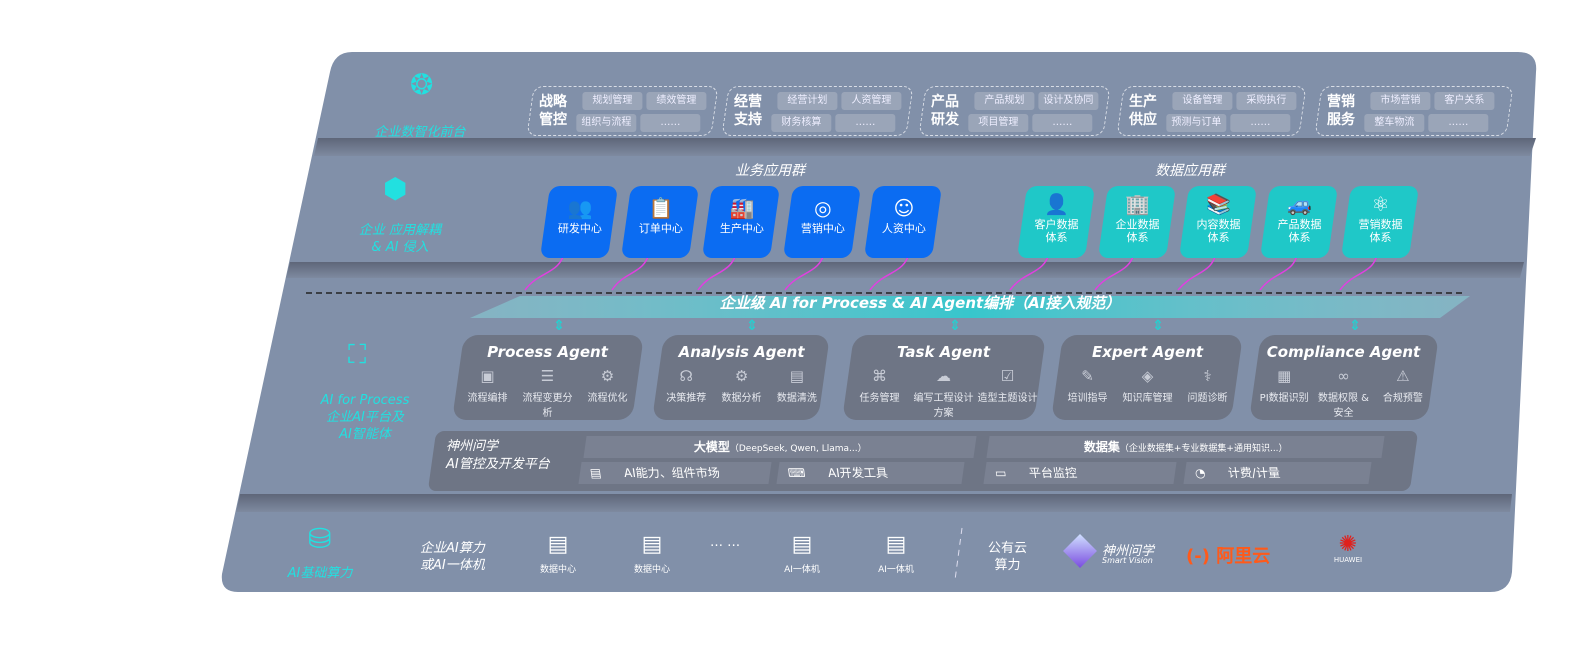 This screenshot has width=1572, height=647. I want to click on front-item-chip: 人资管理, so click(871, 101).